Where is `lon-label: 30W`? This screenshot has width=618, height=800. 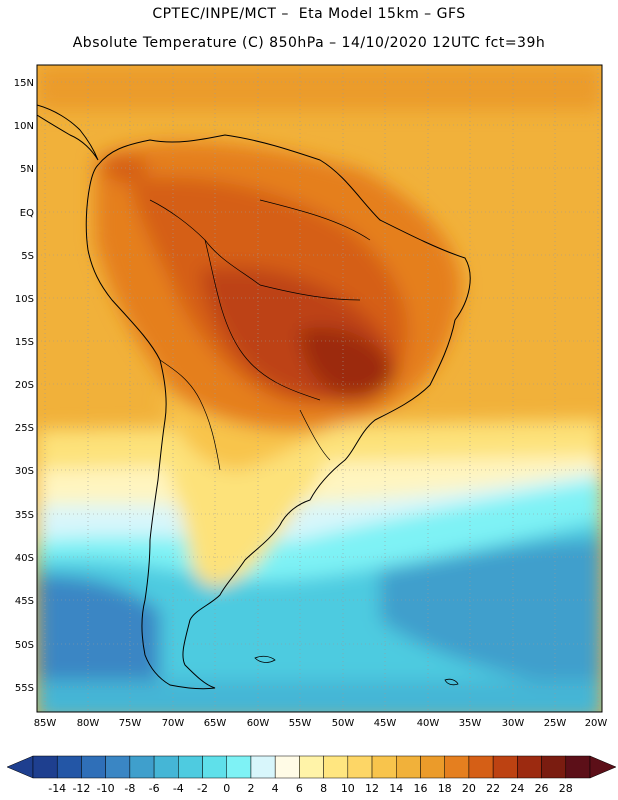 lon-label: 30W is located at coordinates (513, 723).